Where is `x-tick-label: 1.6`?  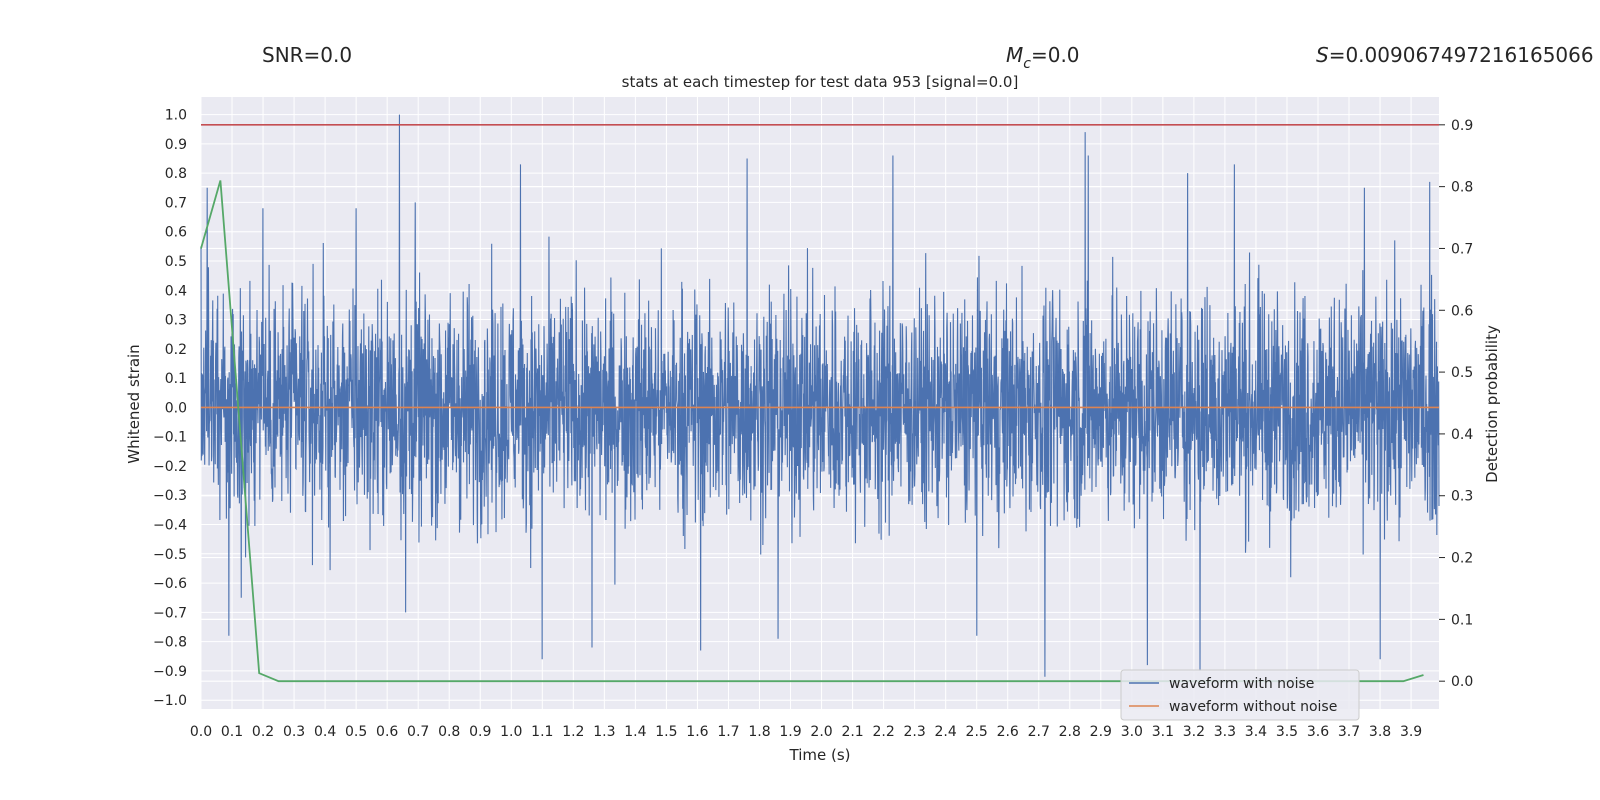
x-tick-label: 1.6 is located at coordinates (697, 732).